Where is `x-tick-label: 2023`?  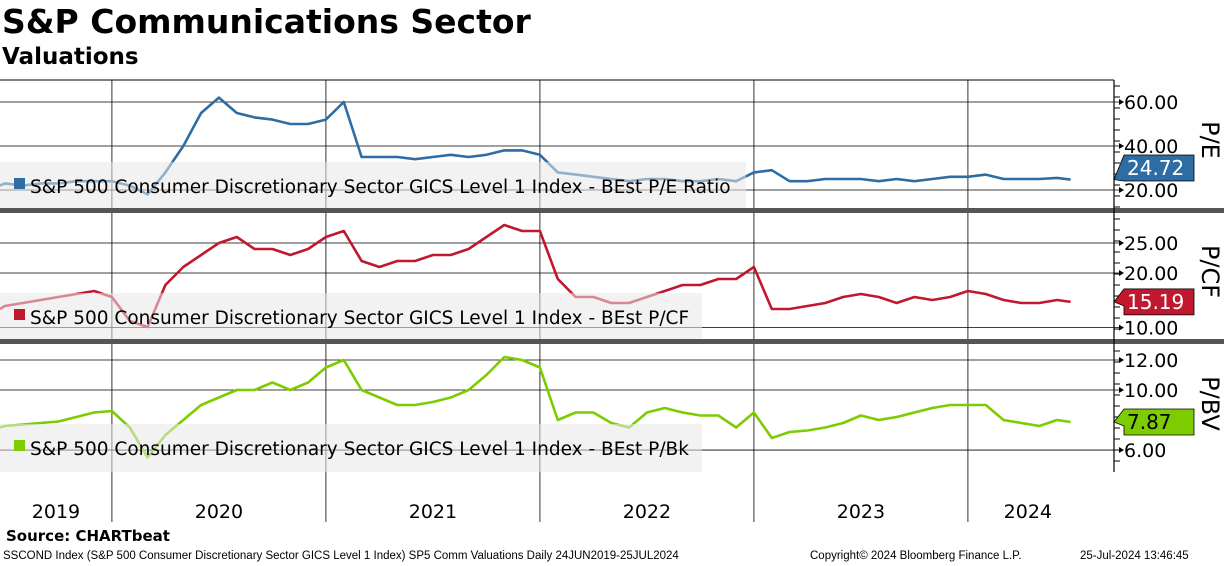
x-tick-label: 2023 is located at coordinates (861, 512).